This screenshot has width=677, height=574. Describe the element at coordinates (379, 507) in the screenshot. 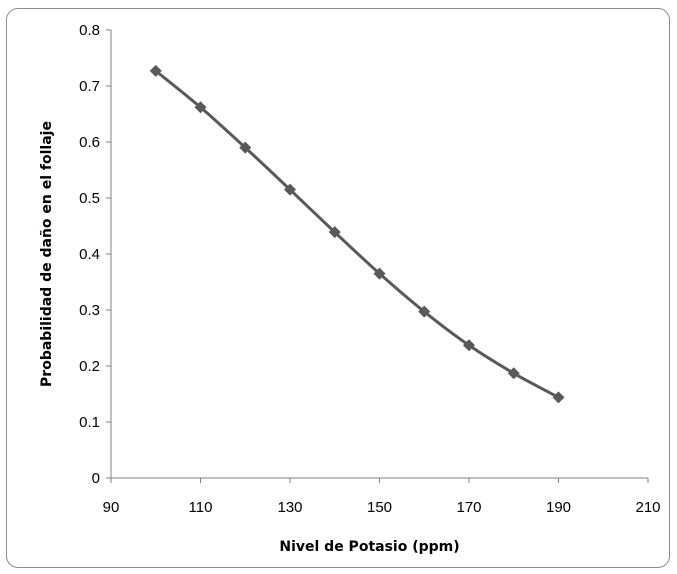

I see `x-tick-label: 150` at that location.